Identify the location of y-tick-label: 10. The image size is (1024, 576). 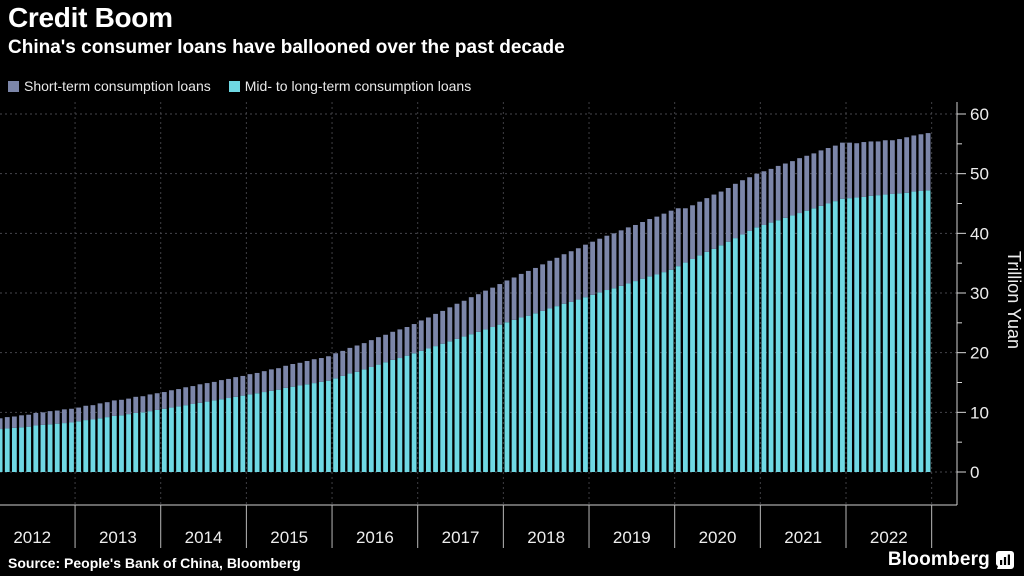
(979, 412).